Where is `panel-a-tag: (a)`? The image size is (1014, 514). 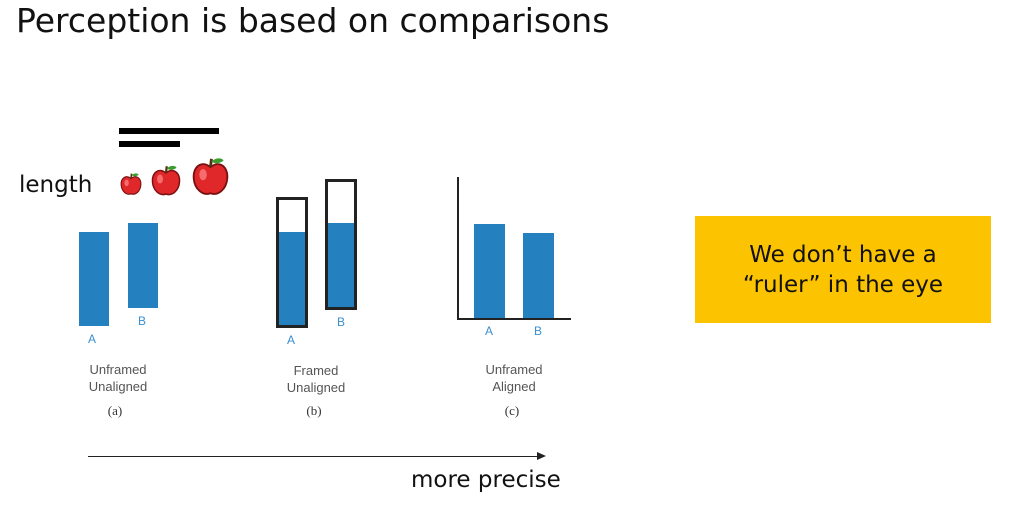
panel-a-tag: (a) is located at coordinates (115, 410).